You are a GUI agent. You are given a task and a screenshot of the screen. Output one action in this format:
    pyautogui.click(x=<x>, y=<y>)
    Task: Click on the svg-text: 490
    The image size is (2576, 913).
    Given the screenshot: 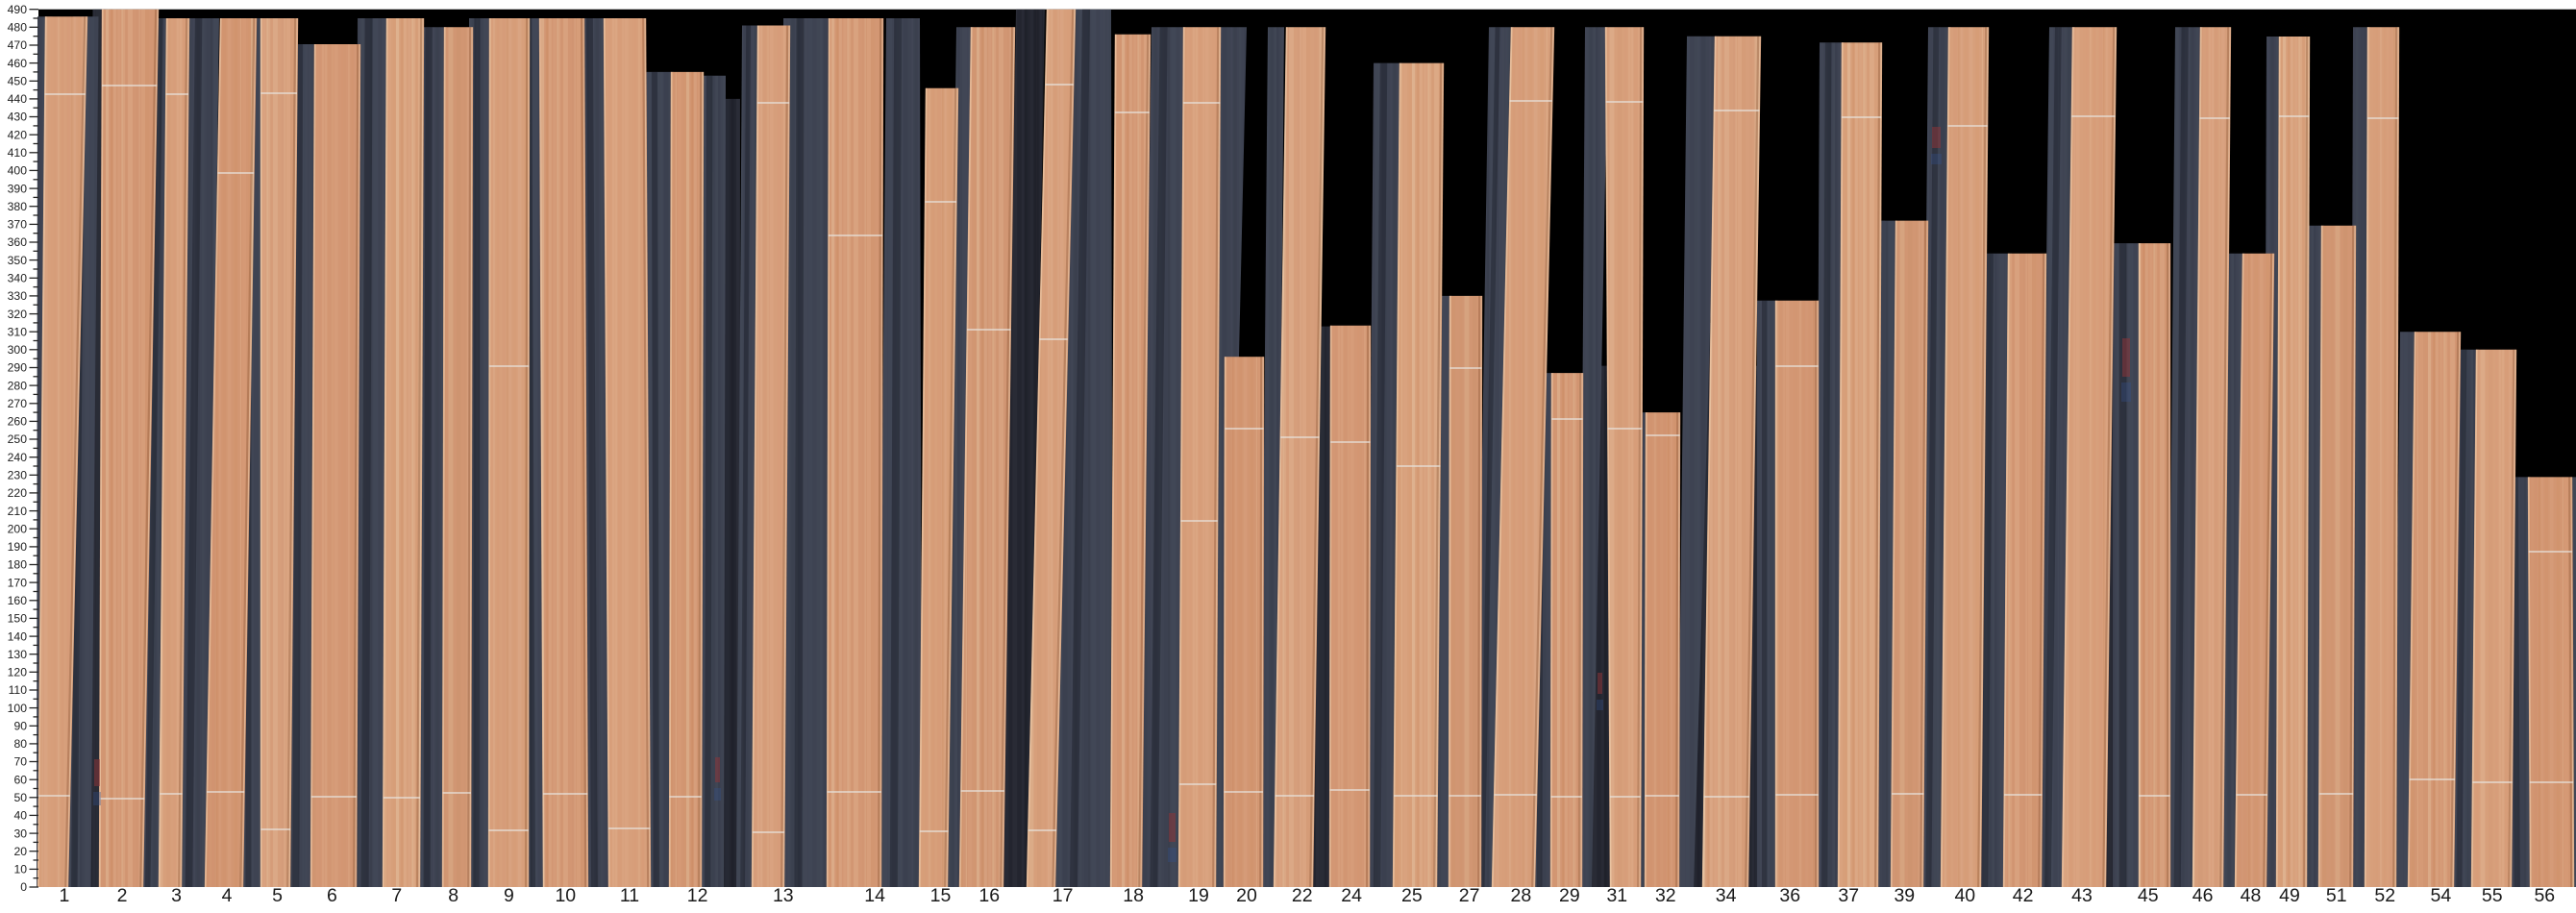 What is the action you would take?
    pyautogui.click(x=18, y=9)
    